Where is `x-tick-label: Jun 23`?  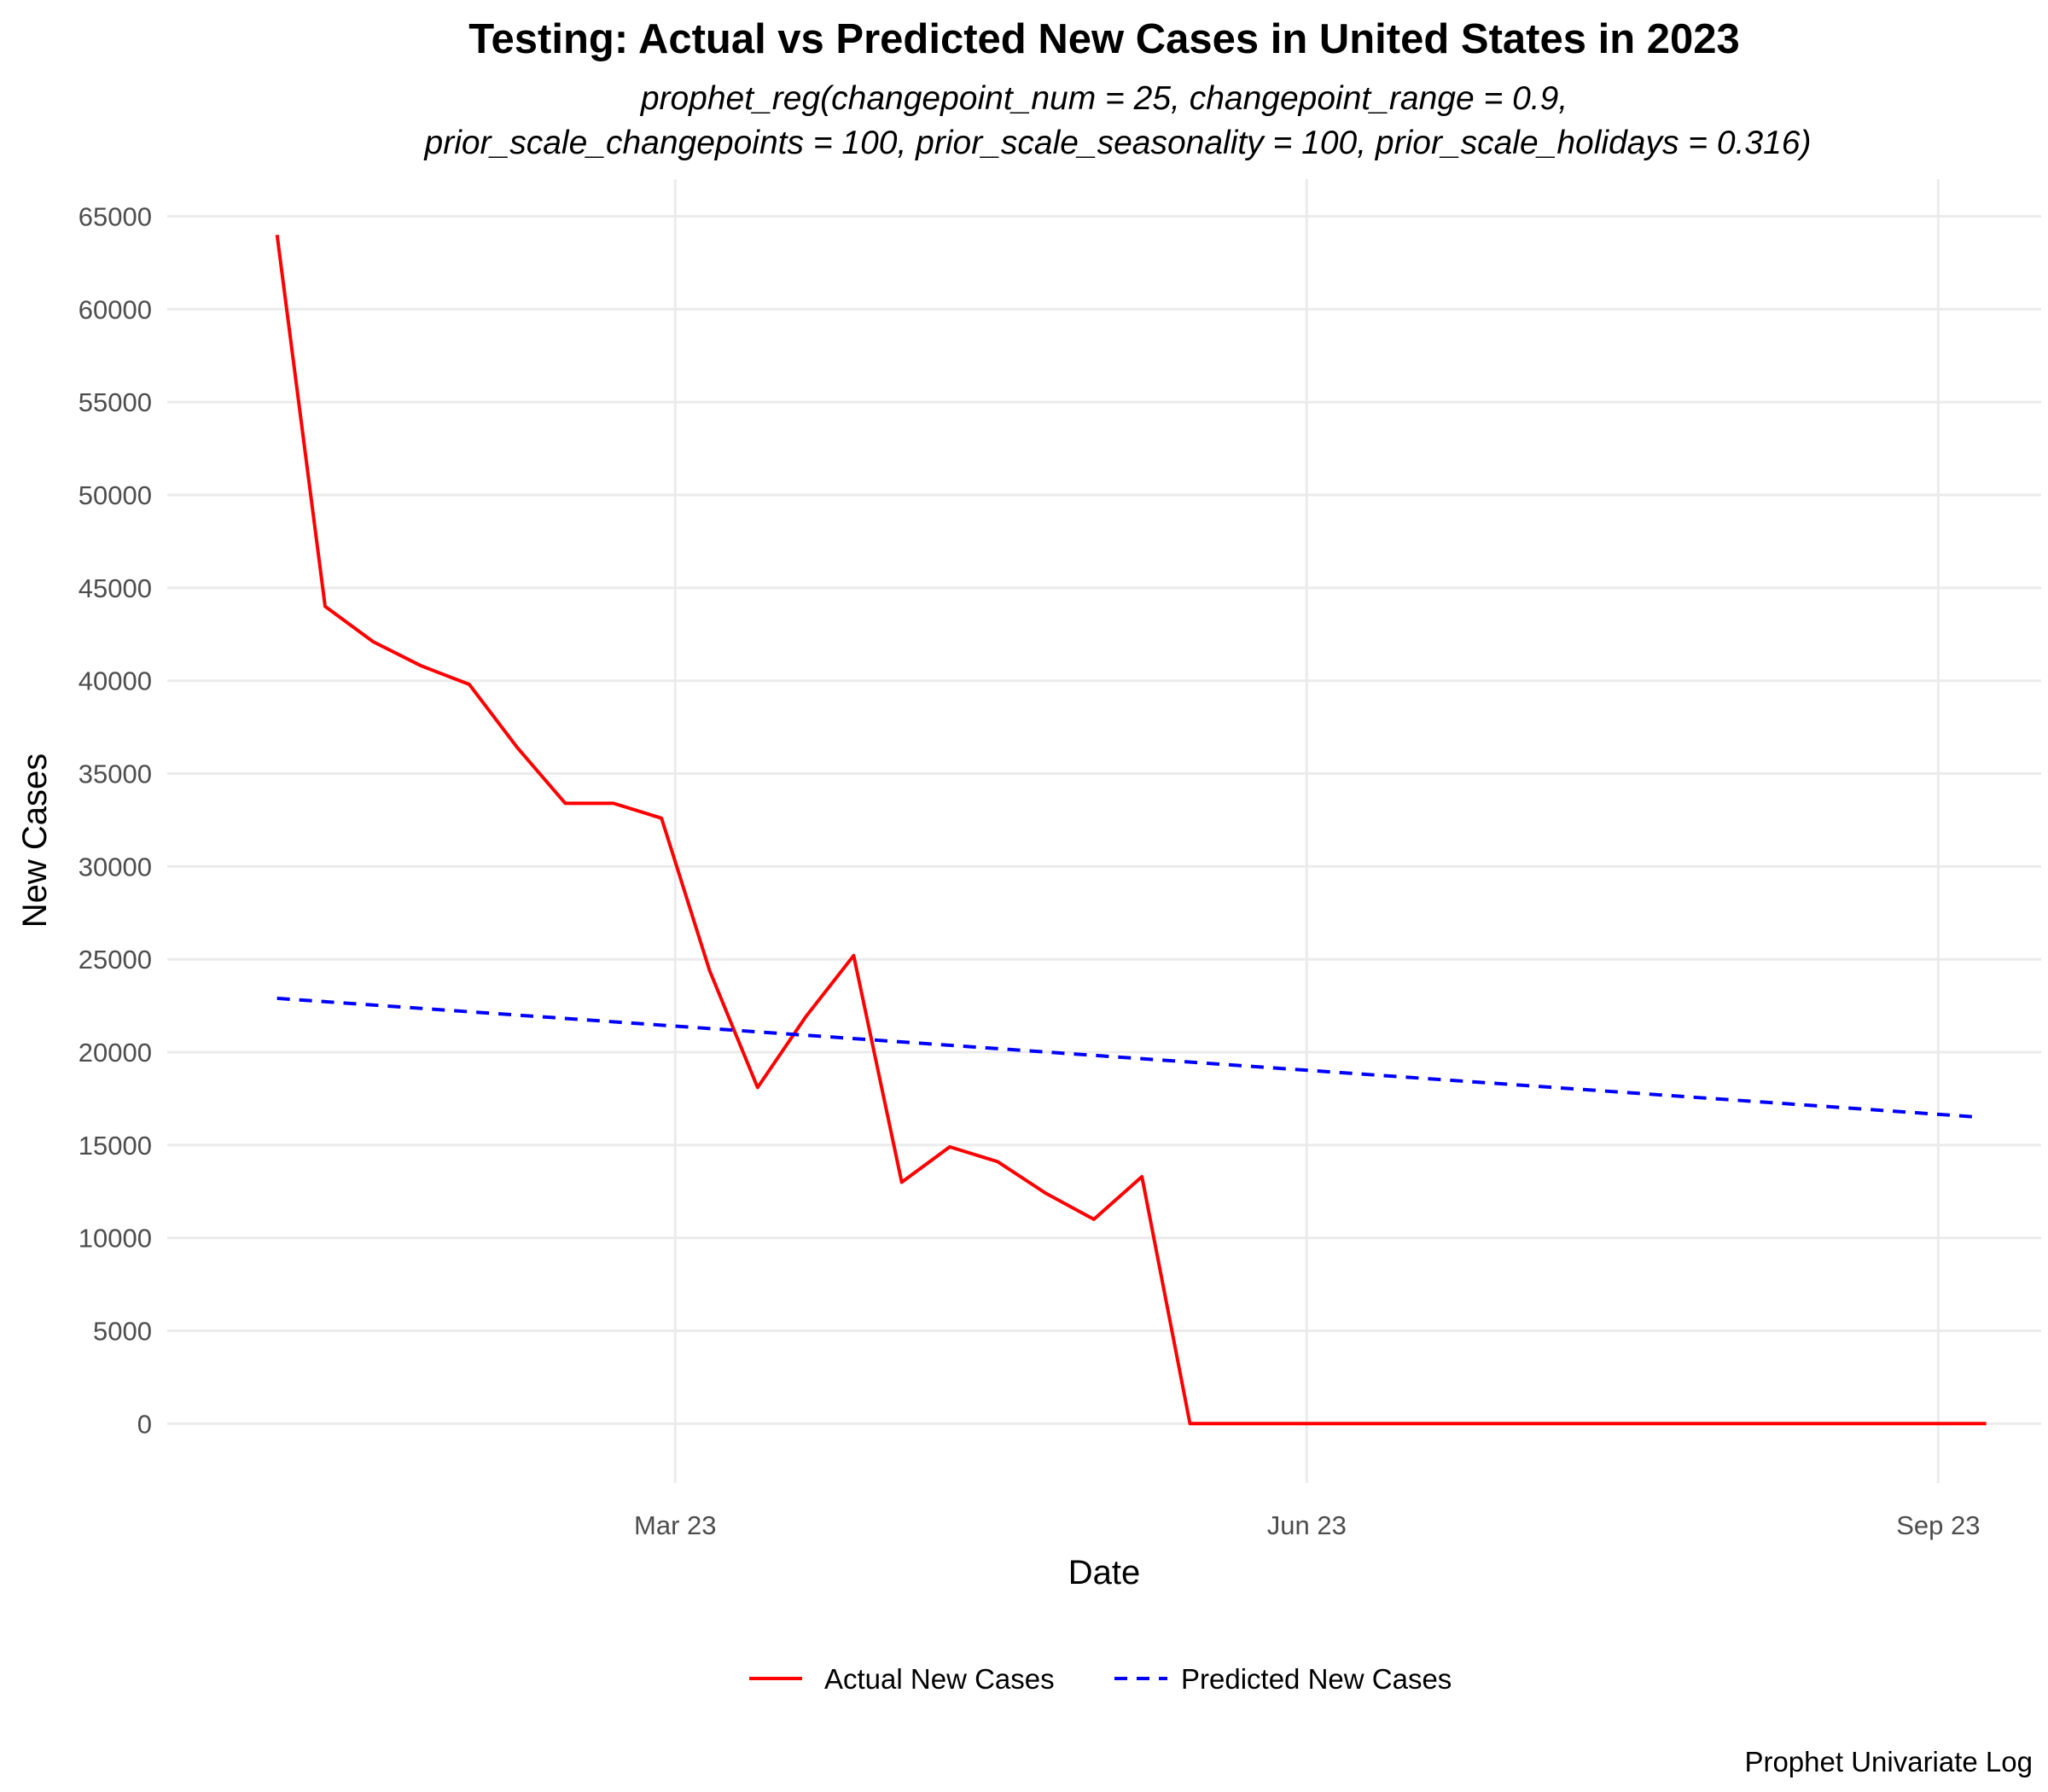
x-tick-label: Jun 23 is located at coordinates (1307, 1525).